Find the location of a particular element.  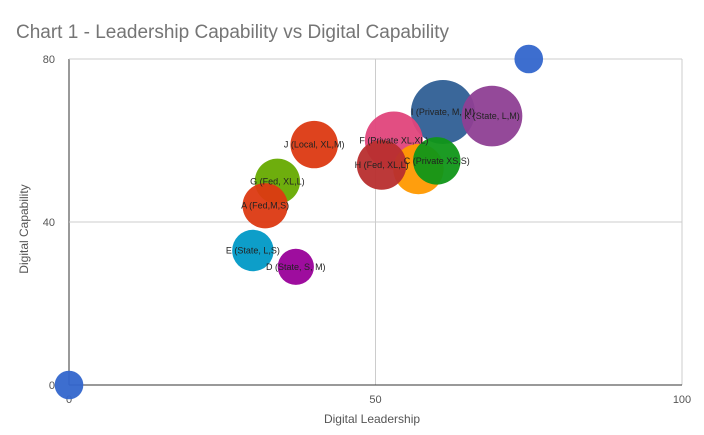

bubble-label: A (Fed,M,S) is located at coordinates (265, 206).